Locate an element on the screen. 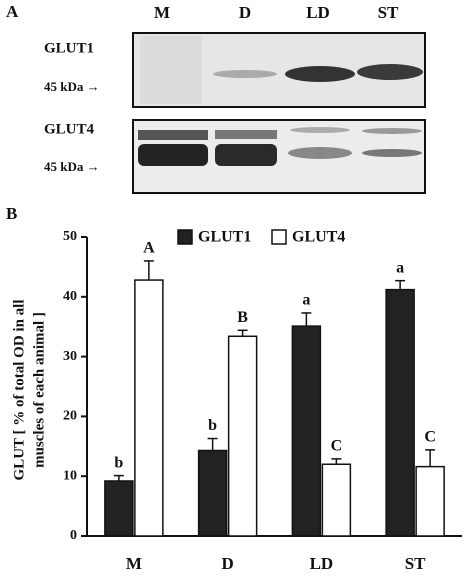 Image resolution: width=474 pixels, height=576 pixels. y-tick-label: 50 is located at coordinates (70, 236).